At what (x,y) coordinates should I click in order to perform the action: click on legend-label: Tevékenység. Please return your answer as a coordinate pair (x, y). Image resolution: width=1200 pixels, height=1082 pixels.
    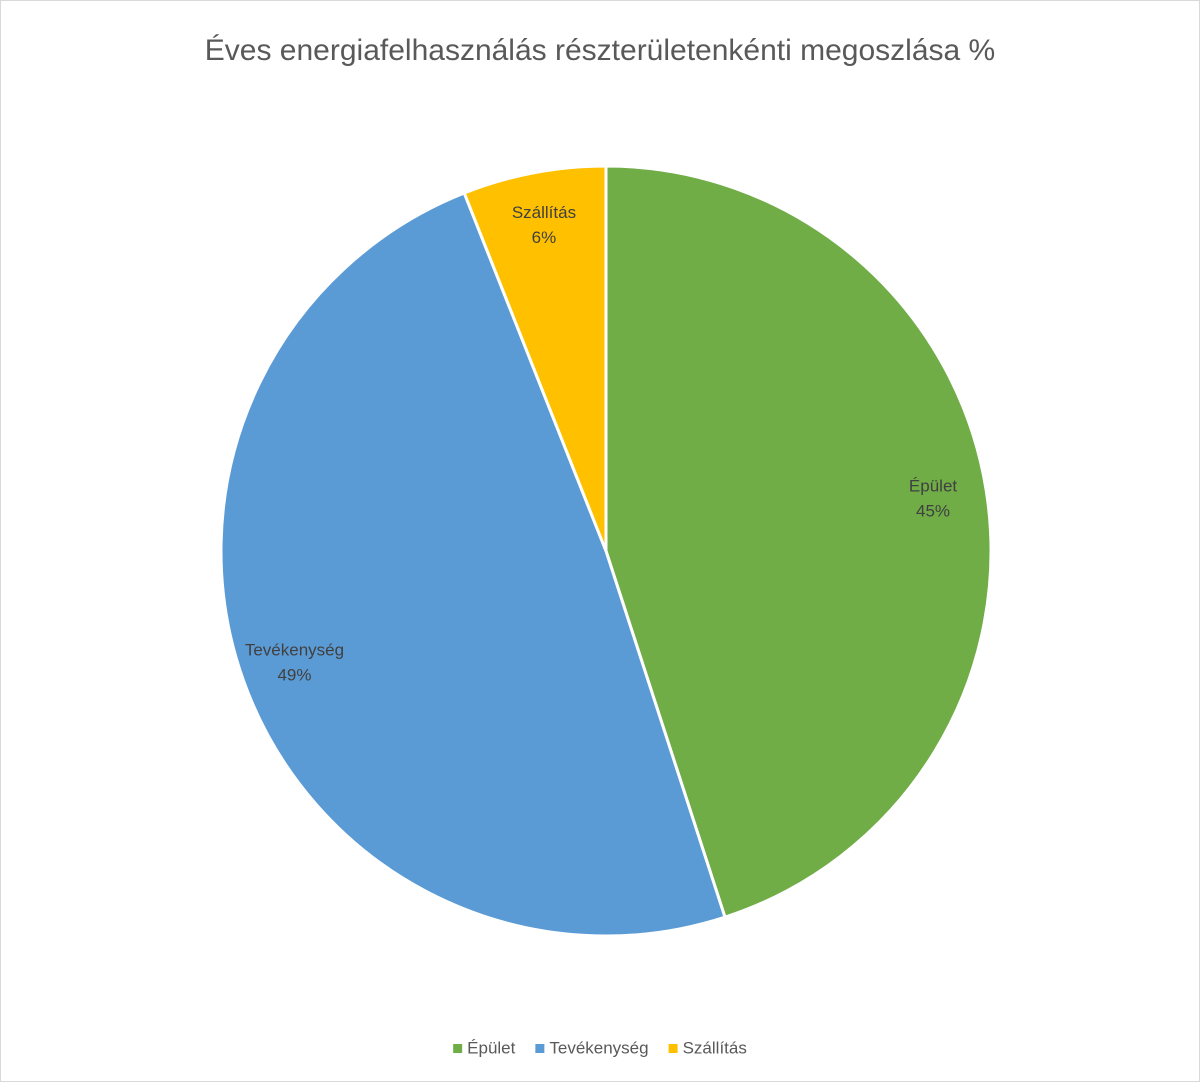
    Looking at the image, I should click on (598, 1047).